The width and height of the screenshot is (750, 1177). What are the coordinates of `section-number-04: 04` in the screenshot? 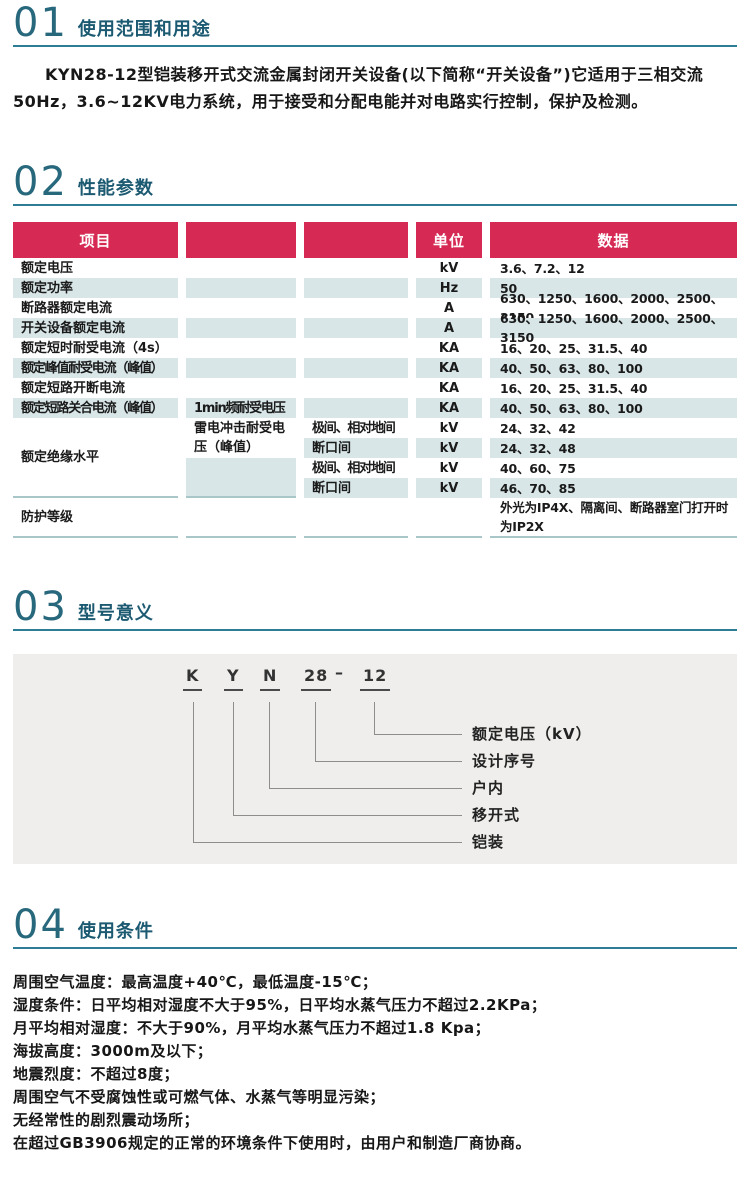 It's located at (40, 925).